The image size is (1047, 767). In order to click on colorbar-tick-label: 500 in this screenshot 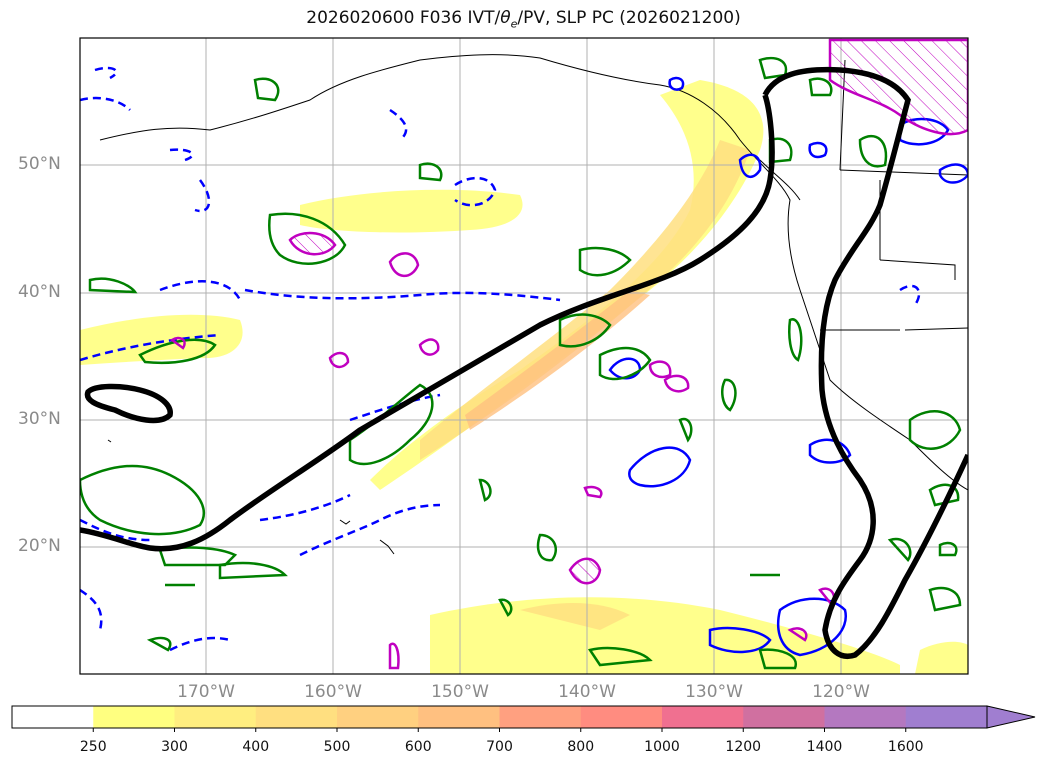, I will do `click(337, 747)`.